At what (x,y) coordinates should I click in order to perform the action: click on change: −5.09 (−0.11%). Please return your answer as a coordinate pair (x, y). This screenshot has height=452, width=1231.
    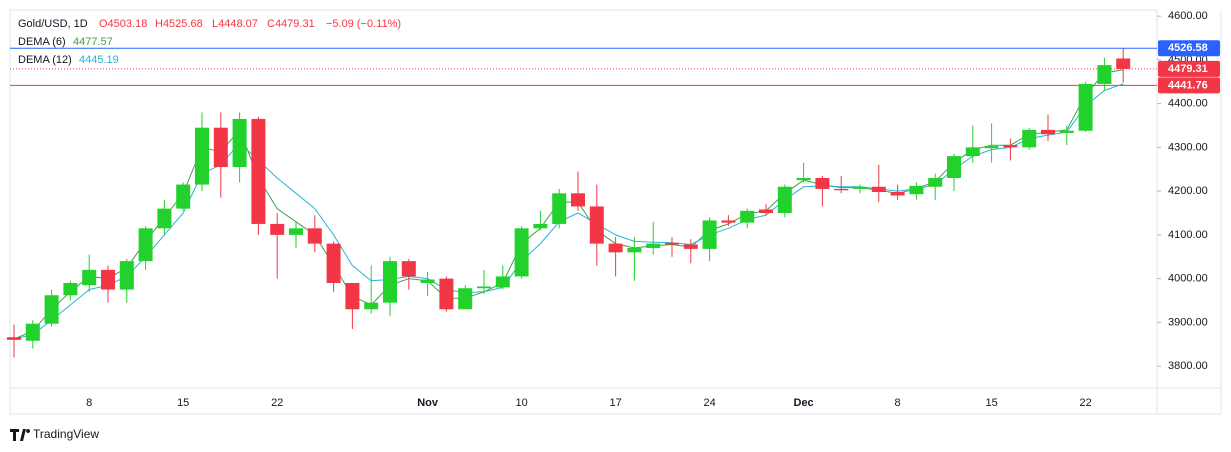
    Looking at the image, I should click on (363, 24).